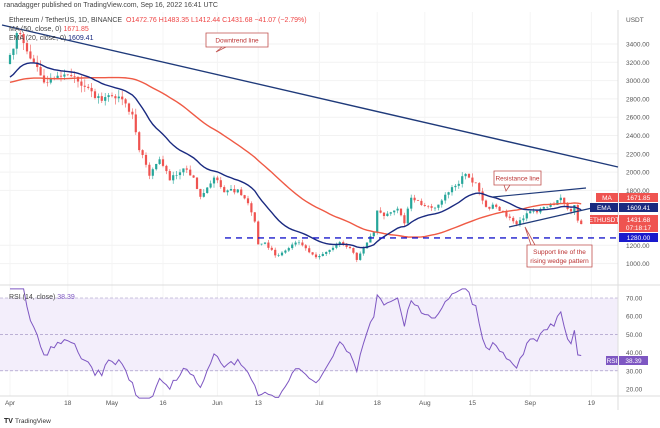  I want to click on svg-text: Support line of the, so click(559, 252).